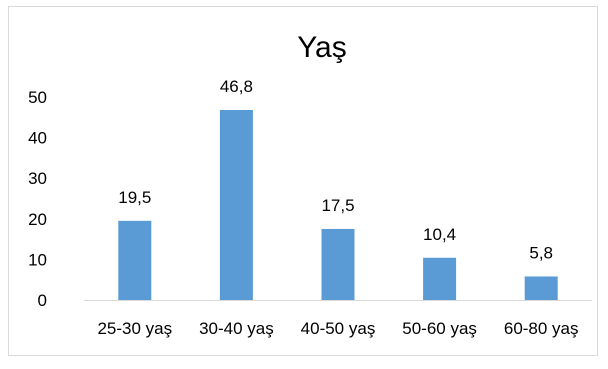  Describe the element at coordinates (321, 47) in the screenshot. I see `chart-title: Yaş` at that location.